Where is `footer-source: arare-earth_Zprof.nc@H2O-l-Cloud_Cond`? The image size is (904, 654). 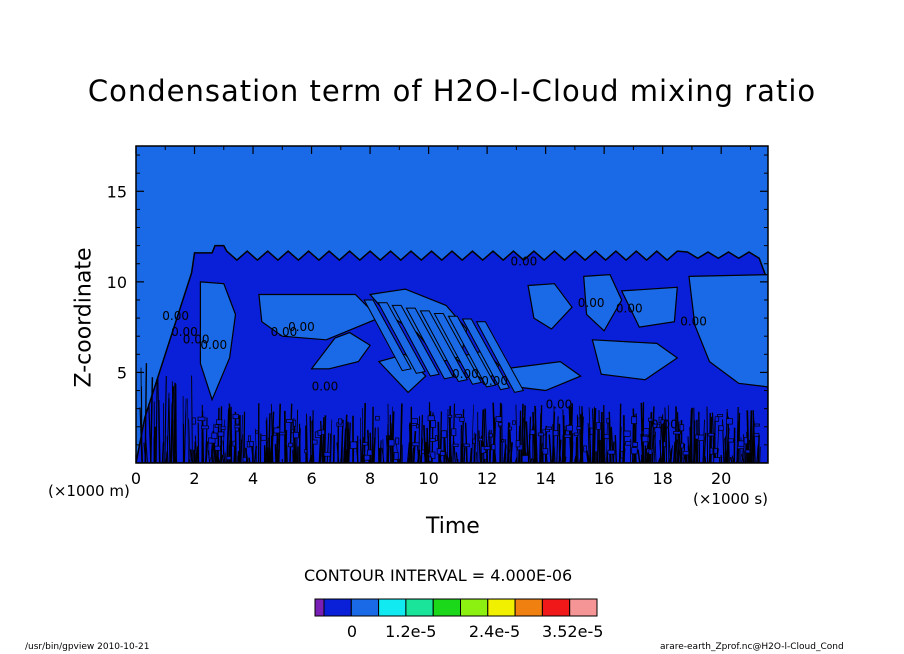 footer-source: arare-earth_Zprof.nc@H2O-l-Cloud_Cond is located at coordinates (752, 647).